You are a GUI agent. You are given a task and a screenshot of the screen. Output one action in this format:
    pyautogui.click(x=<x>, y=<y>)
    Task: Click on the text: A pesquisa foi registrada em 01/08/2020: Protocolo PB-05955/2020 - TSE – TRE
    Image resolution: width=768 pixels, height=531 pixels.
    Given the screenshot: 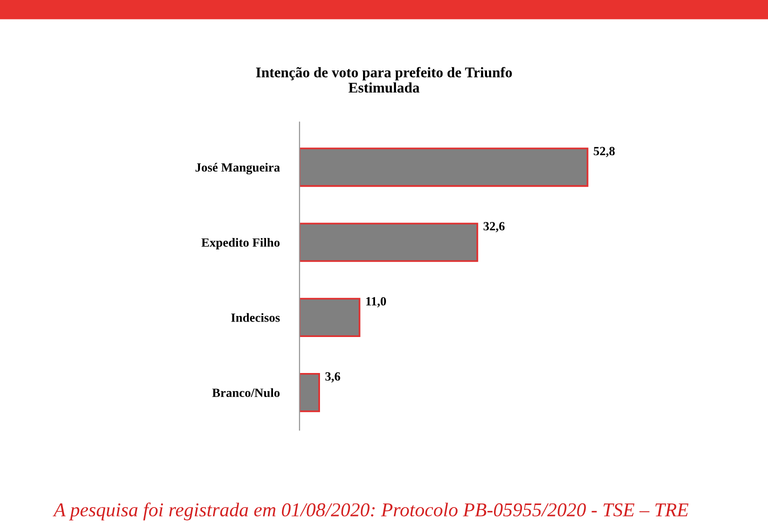 What is the action you would take?
    pyautogui.click(x=370, y=511)
    